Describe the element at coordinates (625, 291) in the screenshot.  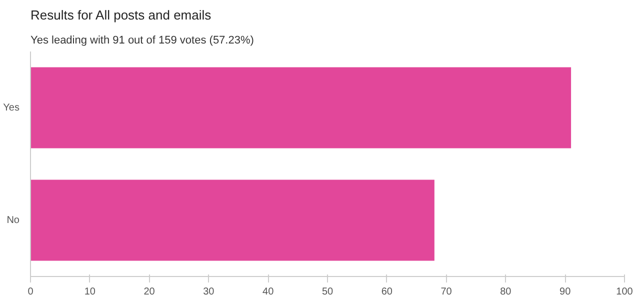
I see `x-tick-label: 100` at that location.